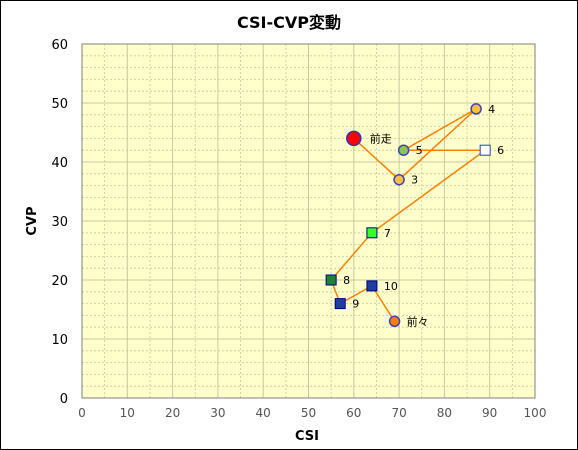  I want to click on x-tick-label: 20, so click(172, 413).